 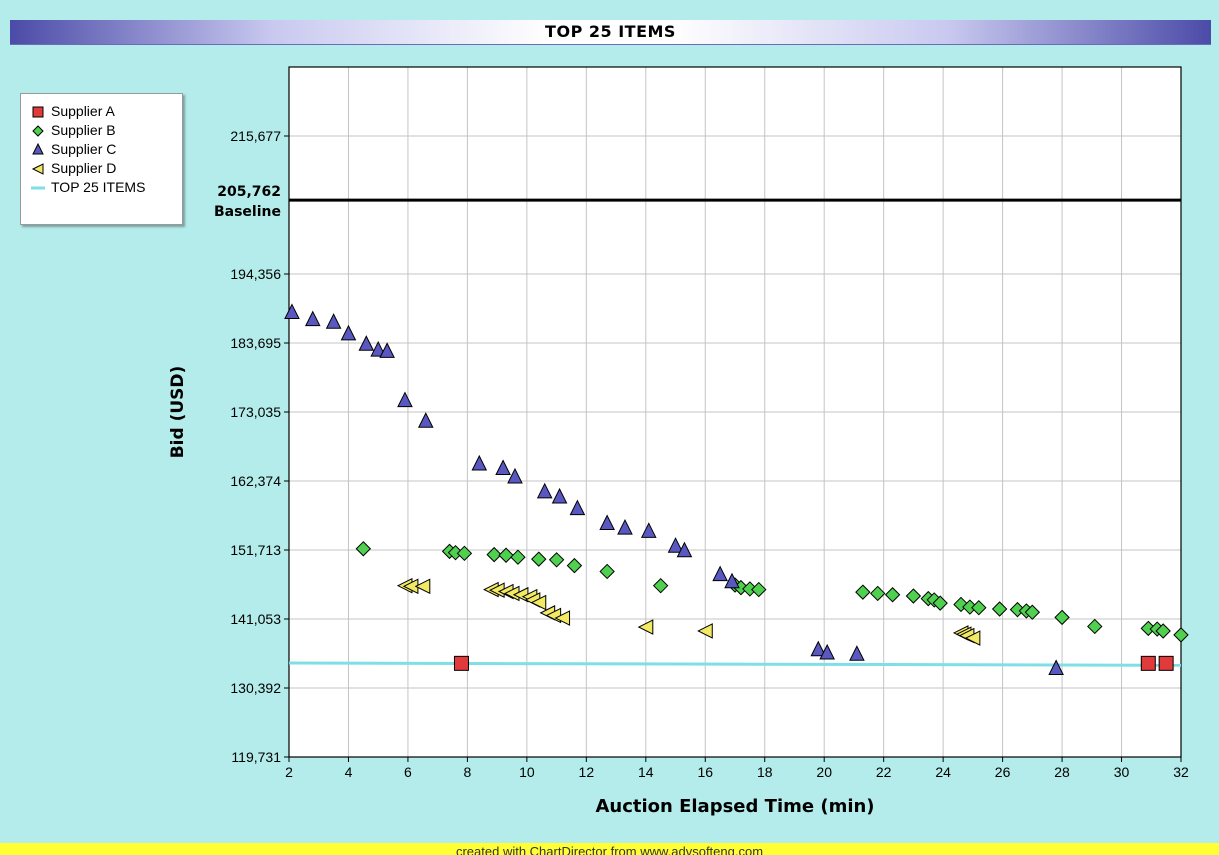 I want to click on legend-item-top-25-items: TOP 25 ITEMS, so click(x=104, y=187).